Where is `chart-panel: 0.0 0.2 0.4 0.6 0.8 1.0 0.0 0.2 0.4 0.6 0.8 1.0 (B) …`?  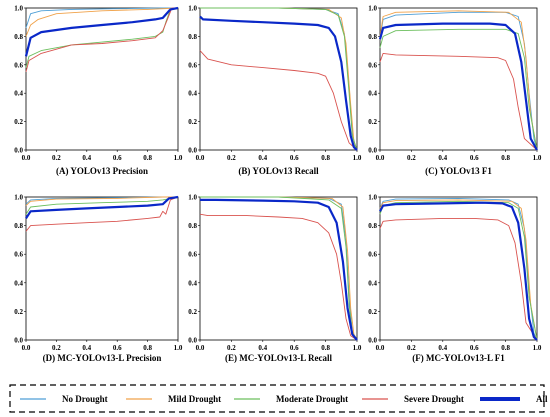 chart-panel: 0.0 0.2 0.4 0.6 0.8 1.0 0.0 0.2 0.4 0.6 0.8 1.0 (B) … is located at coordinates (275, 91).